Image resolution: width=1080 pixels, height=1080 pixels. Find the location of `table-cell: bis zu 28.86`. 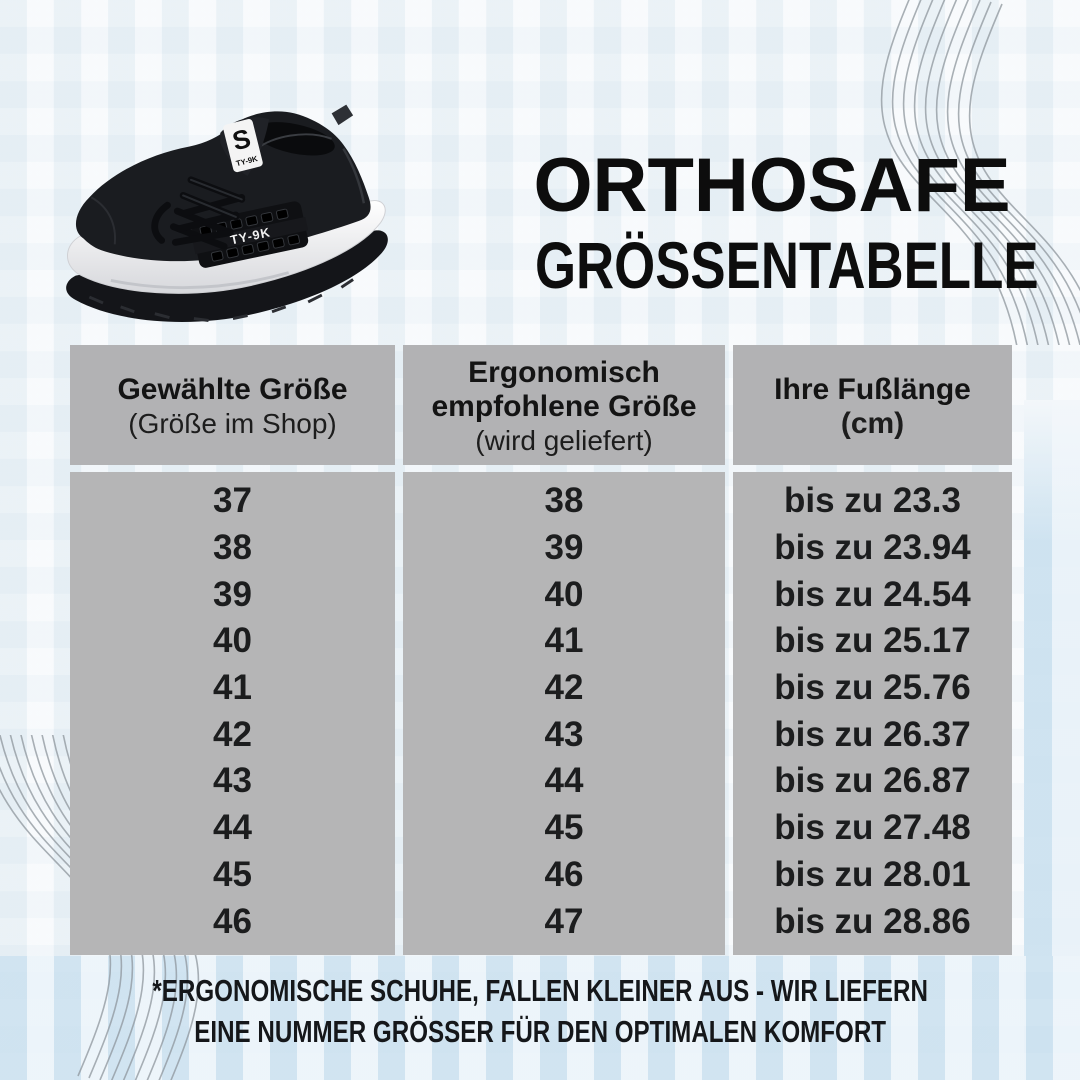

table-cell: bis zu 28.86 is located at coordinates (872, 921).